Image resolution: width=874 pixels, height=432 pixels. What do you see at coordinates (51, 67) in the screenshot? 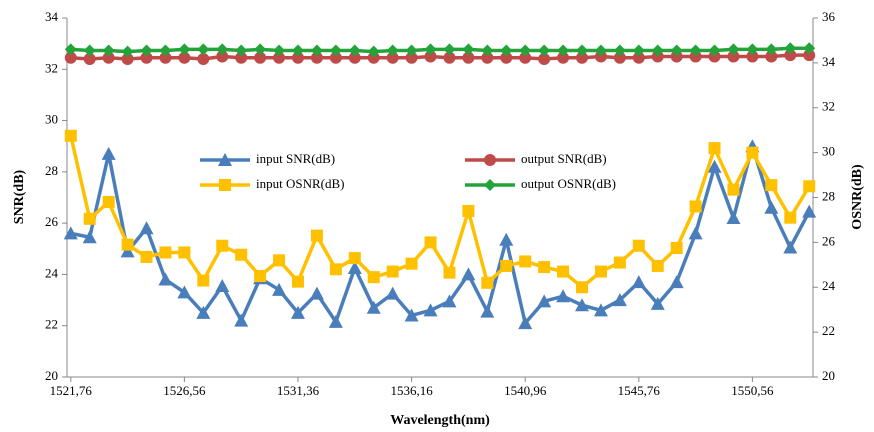
I see `y-tick-label: 32` at bounding box center [51, 67].